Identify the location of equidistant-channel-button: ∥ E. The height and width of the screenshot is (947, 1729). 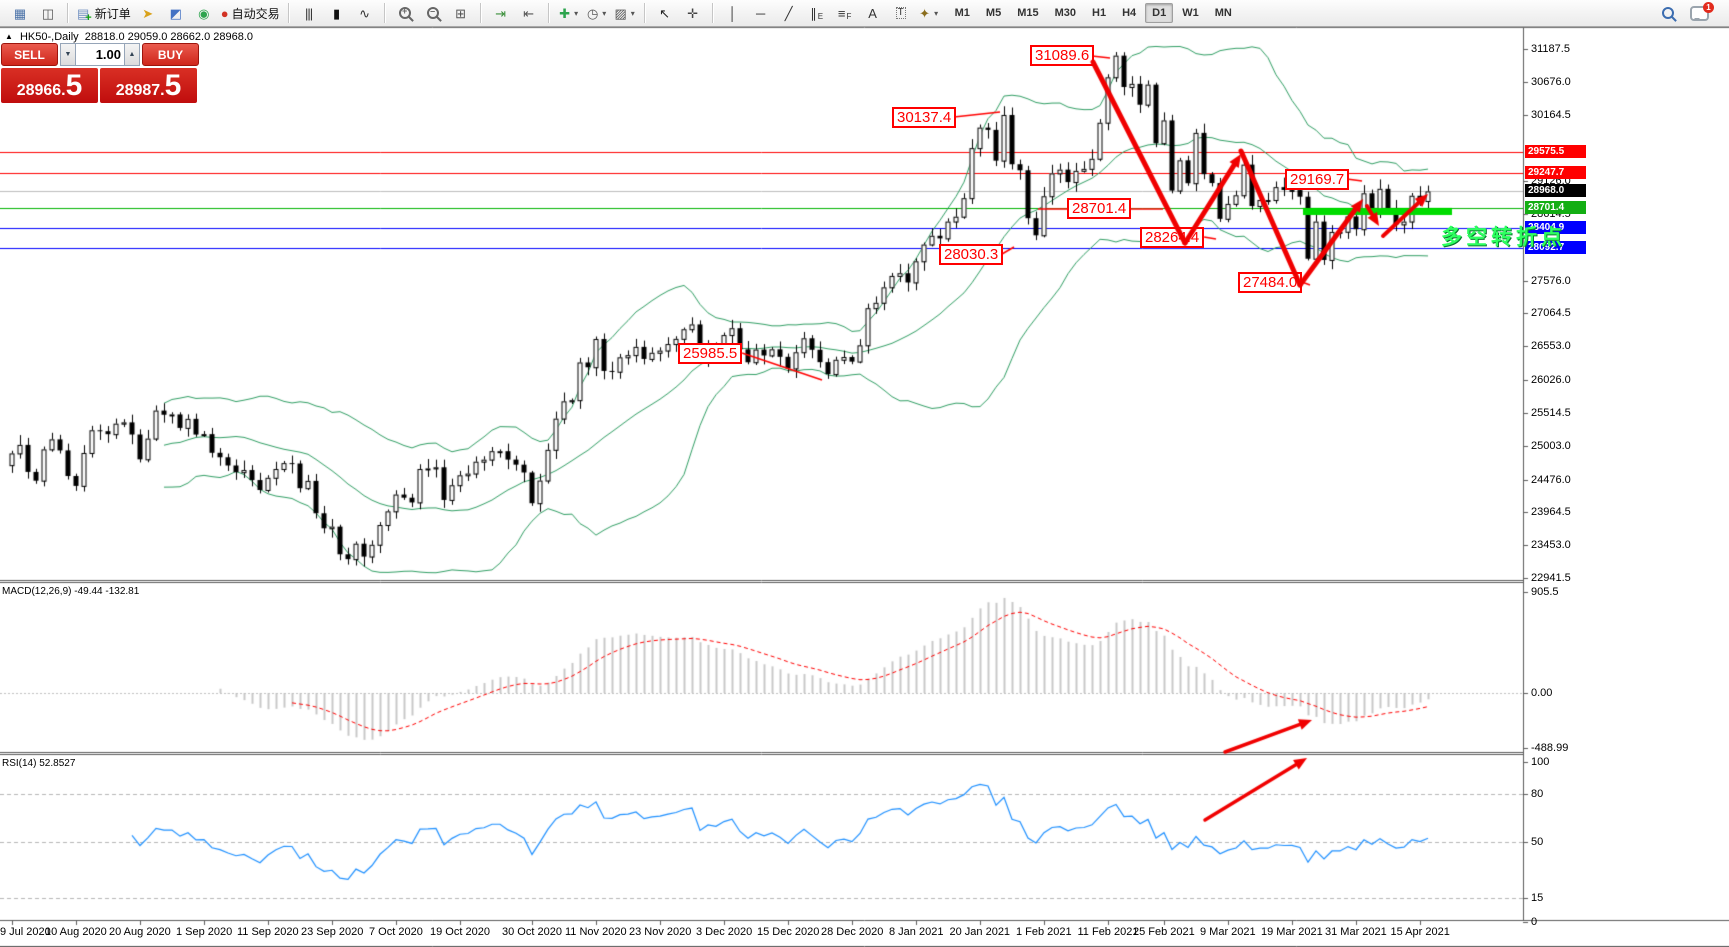
(817, 13).